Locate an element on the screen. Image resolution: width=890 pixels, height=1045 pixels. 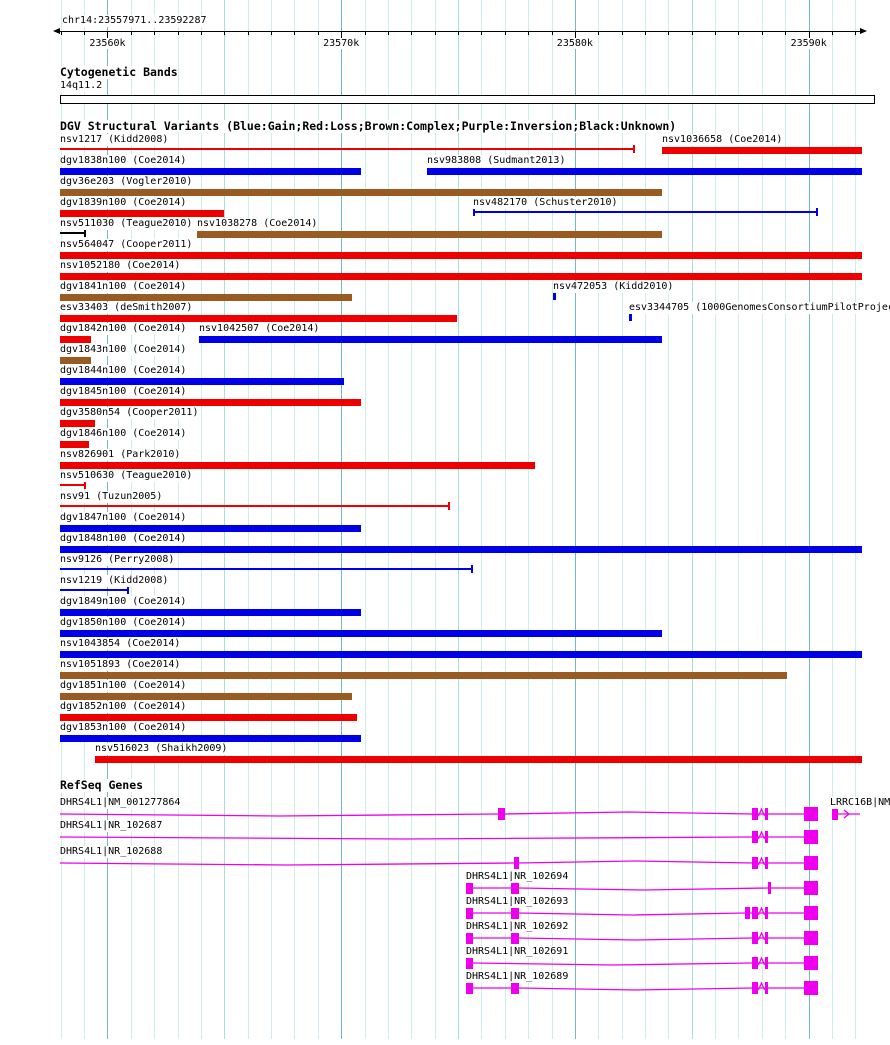
gene-label: DHRS4L1|NR_102691 is located at coordinates (517, 952).